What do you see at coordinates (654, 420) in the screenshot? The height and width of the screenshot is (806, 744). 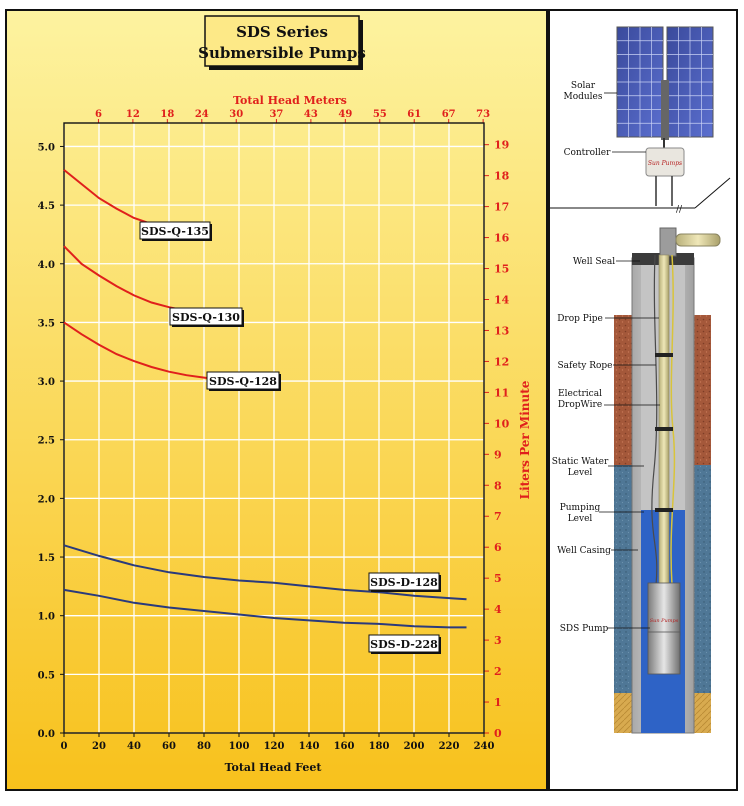 I see `safety-rope` at bounding box center [654, 420].